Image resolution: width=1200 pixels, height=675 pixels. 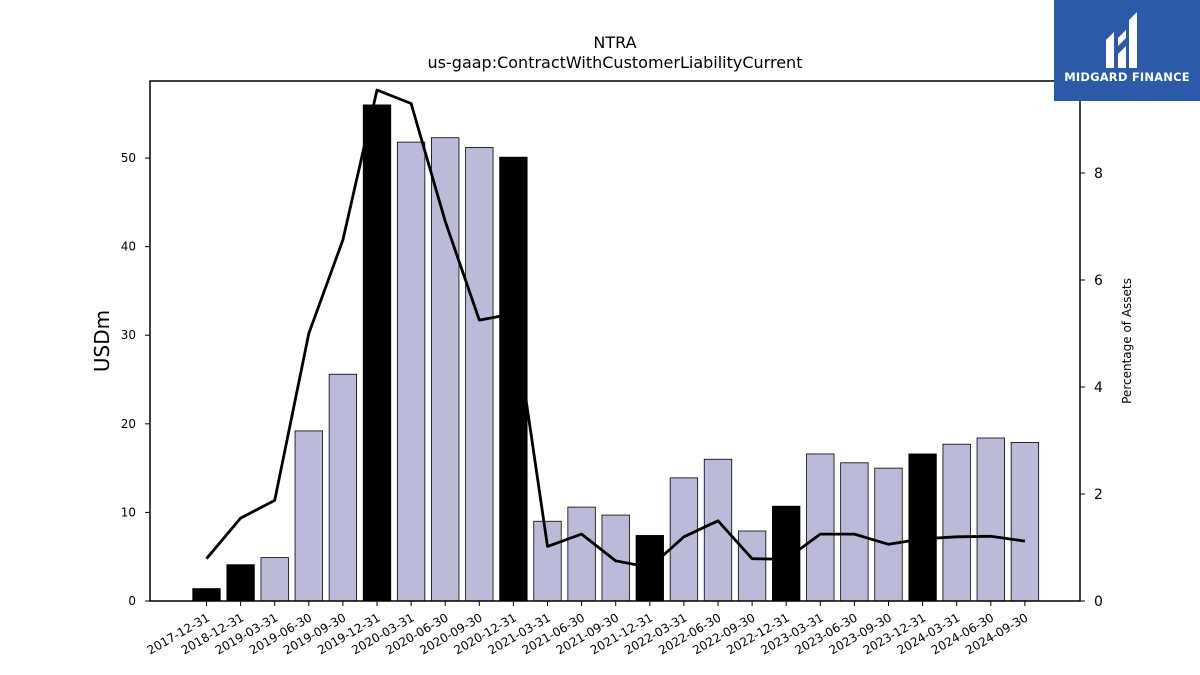 What do you see at coordinates (1127, 77) in the screenshot?
I see `logo-text: MIDGARD FINANCE` at bounding box center [1127, 77].